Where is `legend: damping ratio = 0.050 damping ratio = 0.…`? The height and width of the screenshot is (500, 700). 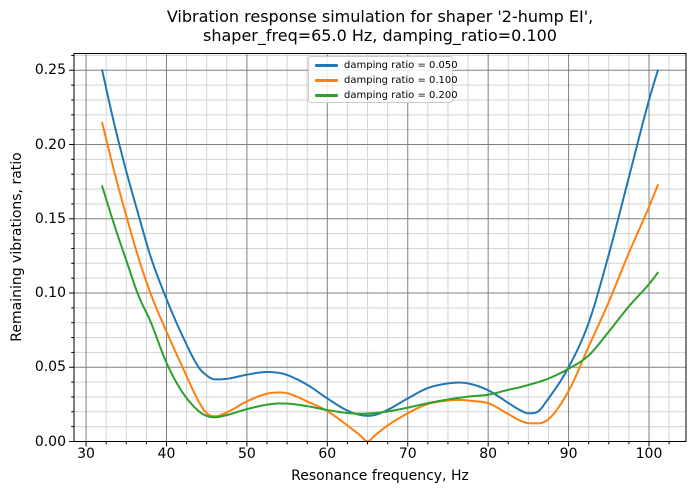
legend: damping ratio = 0.050 damping ratio = 0.… is located at coordinates (383, 79).